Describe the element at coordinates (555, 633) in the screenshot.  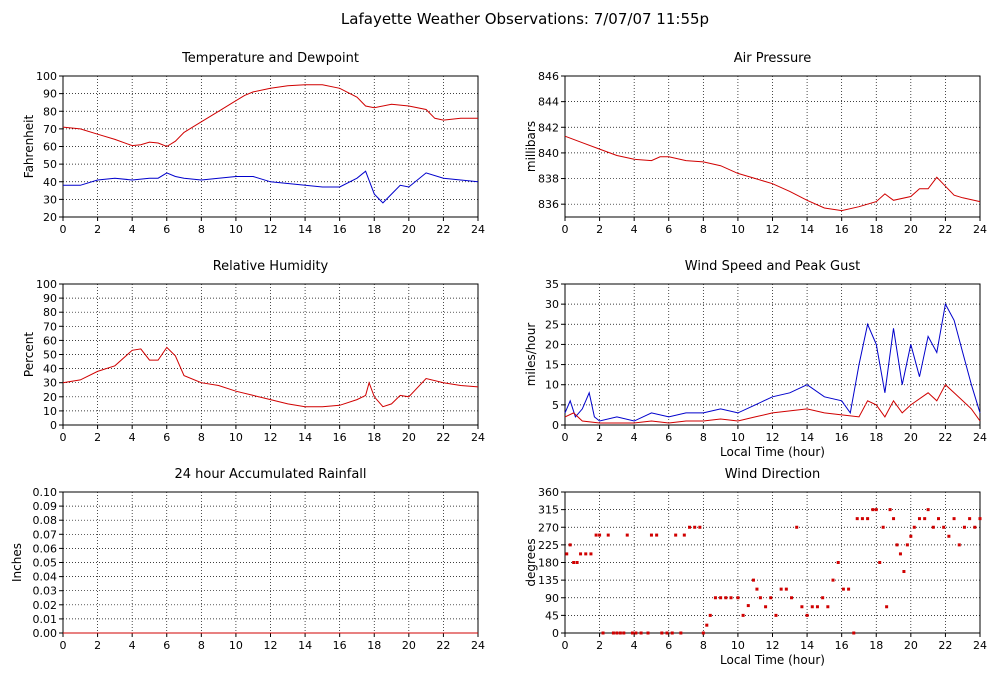
I see `y-tick-label: 0` at that location.